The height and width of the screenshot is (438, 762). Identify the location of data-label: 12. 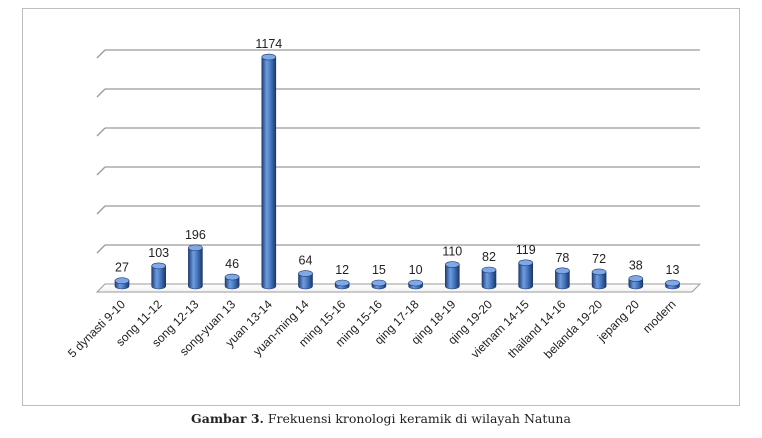
(342, 270).